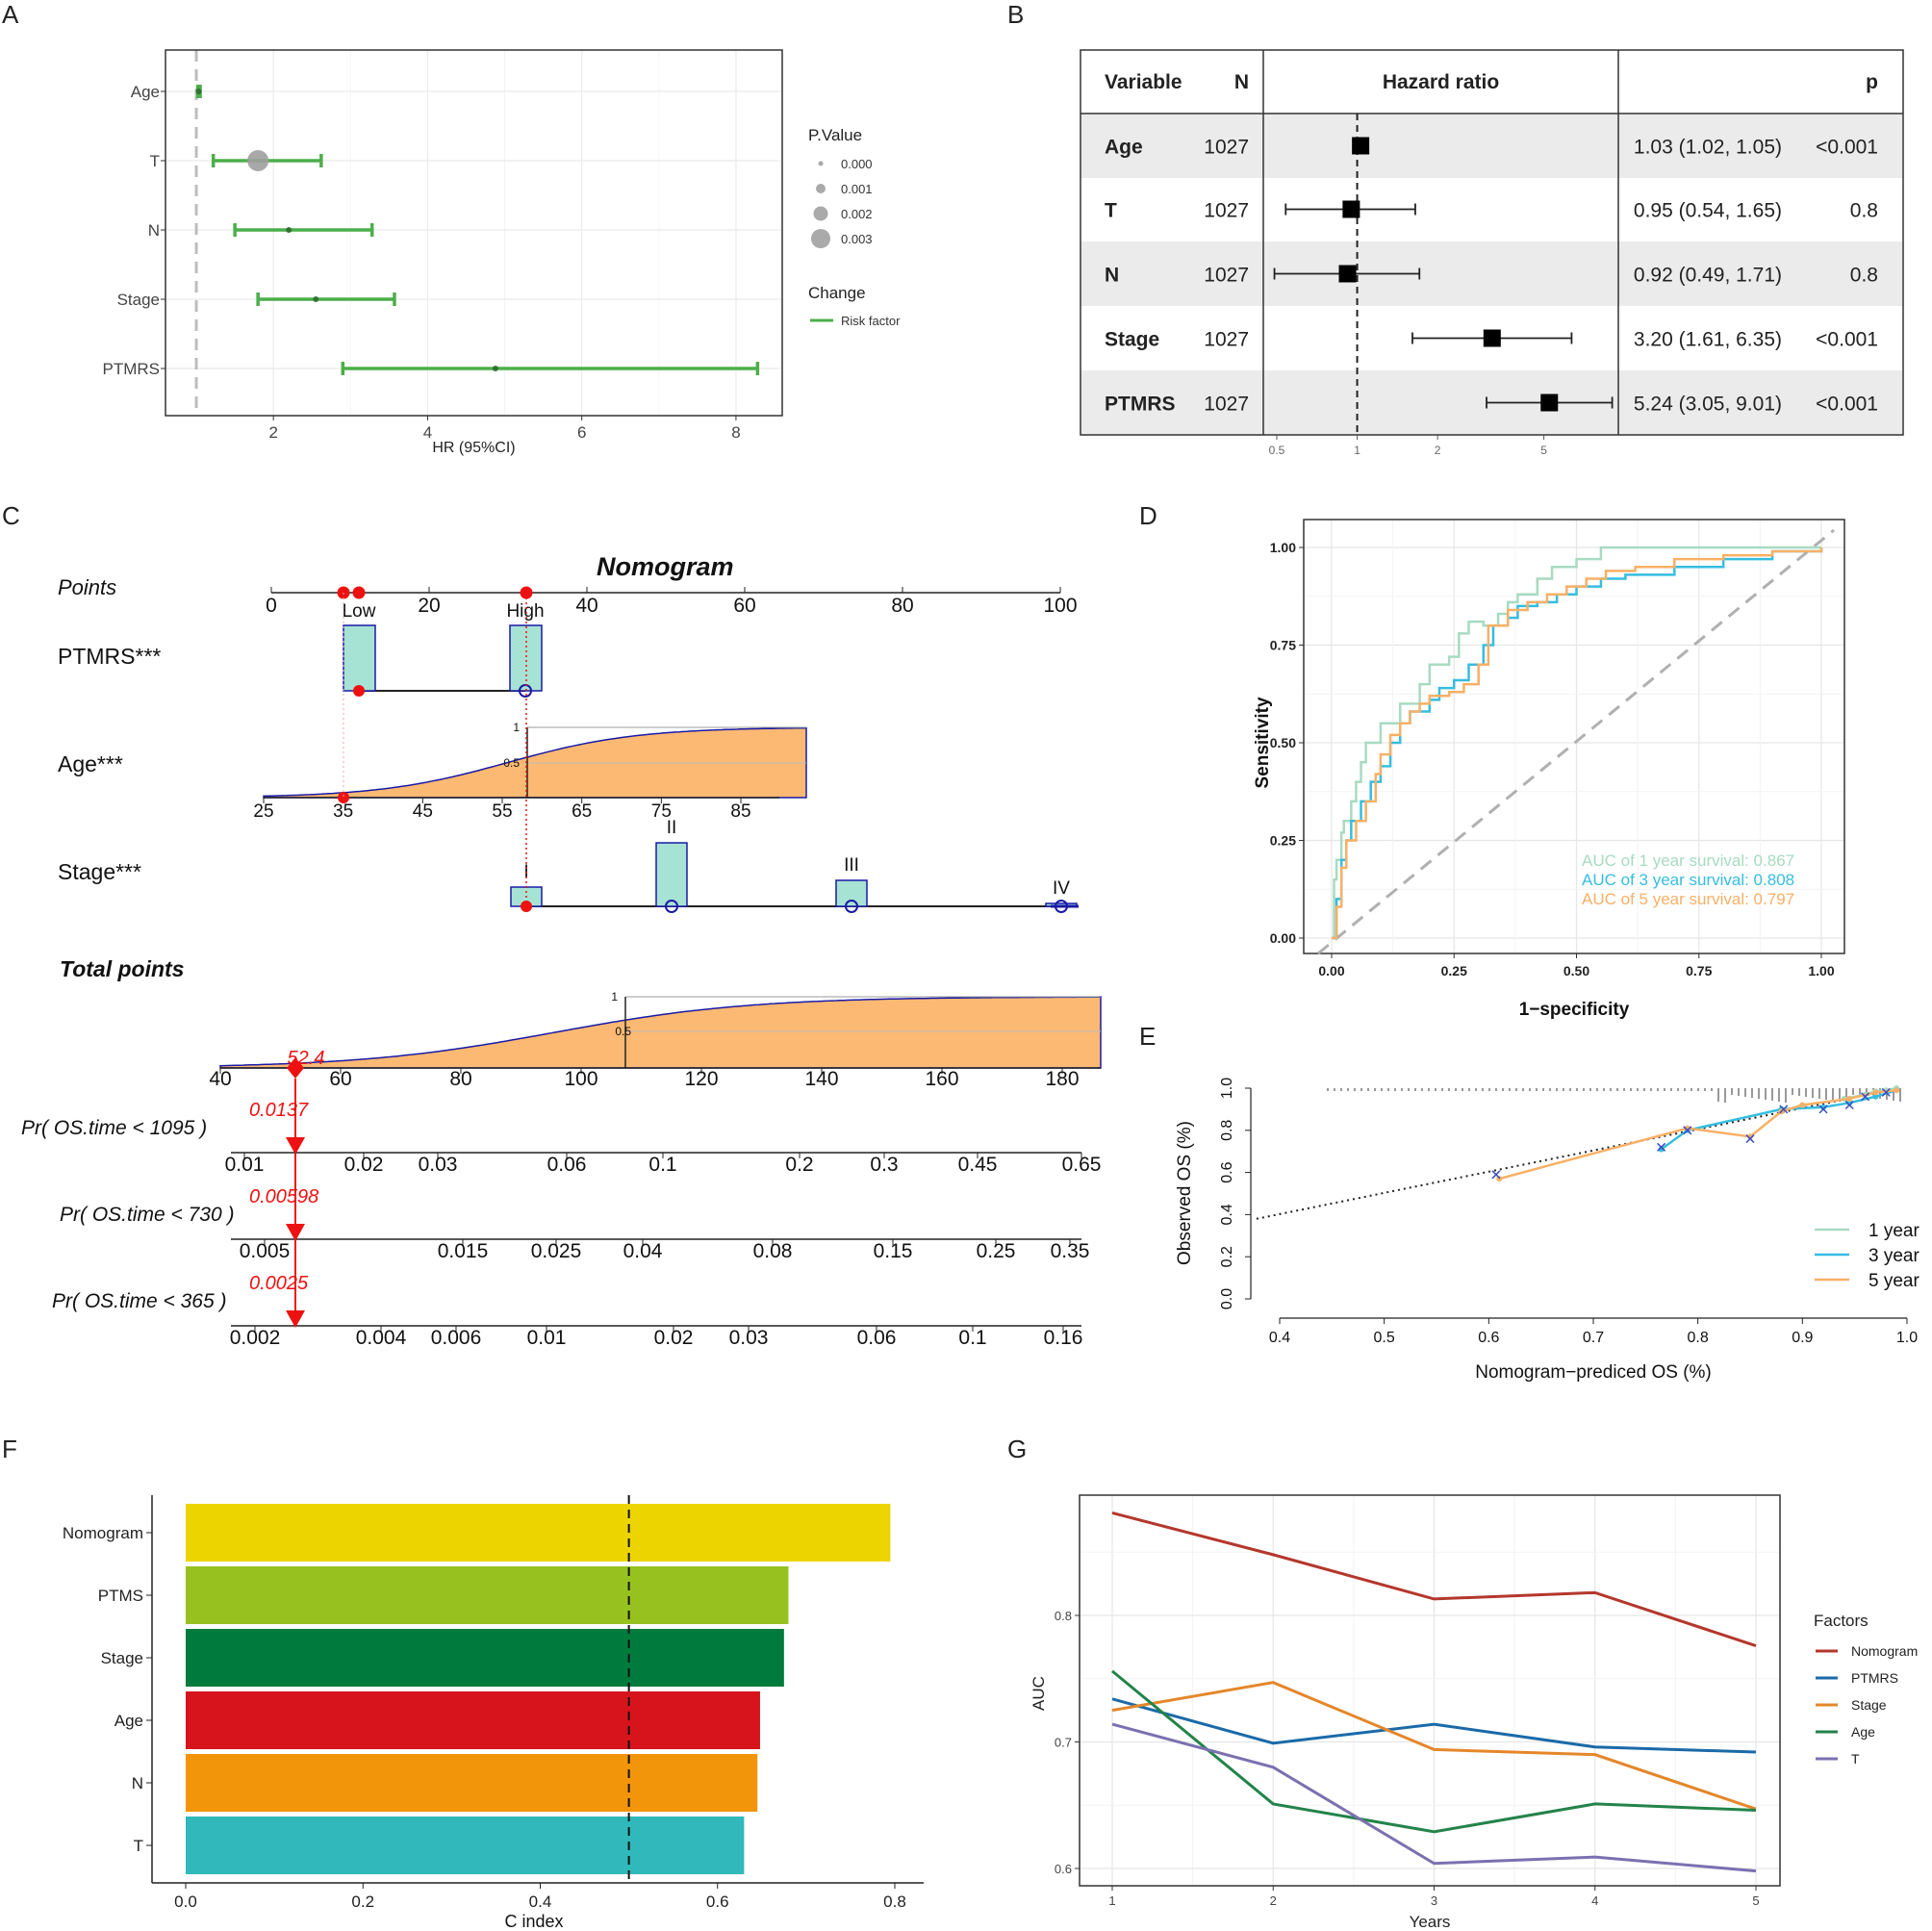 The width and height of the screenshot is (1932, 1931). Describe the element at coordinates (1847, 405) in the screenshot. I see `row-p: <0.001` at that location.